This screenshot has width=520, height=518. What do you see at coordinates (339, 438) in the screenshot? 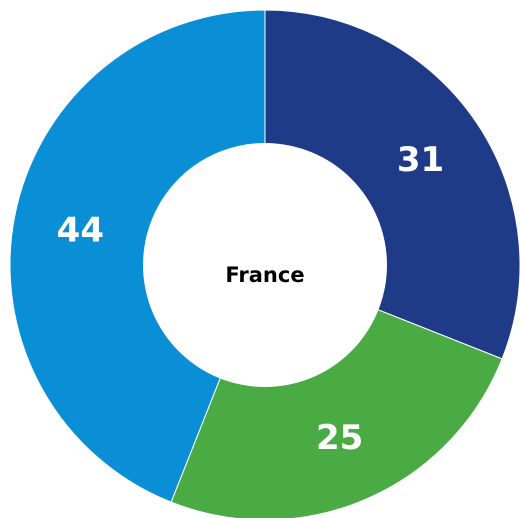
I see `value-label: 25` at bounding box center [339, 438].